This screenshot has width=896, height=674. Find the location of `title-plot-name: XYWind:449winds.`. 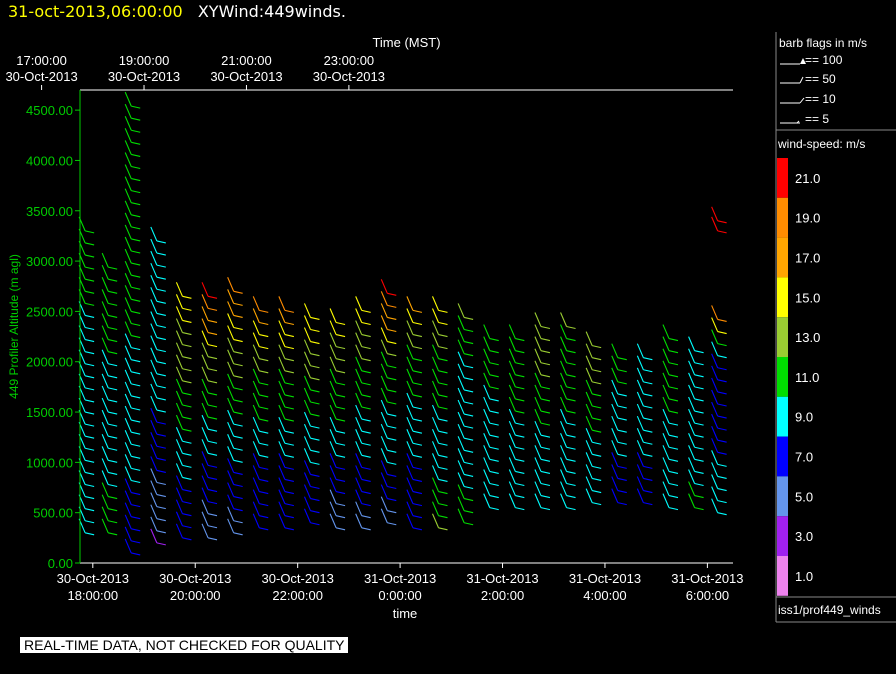

title-plot-name: XYWind:449winds. is located at coordinates (271, 11).